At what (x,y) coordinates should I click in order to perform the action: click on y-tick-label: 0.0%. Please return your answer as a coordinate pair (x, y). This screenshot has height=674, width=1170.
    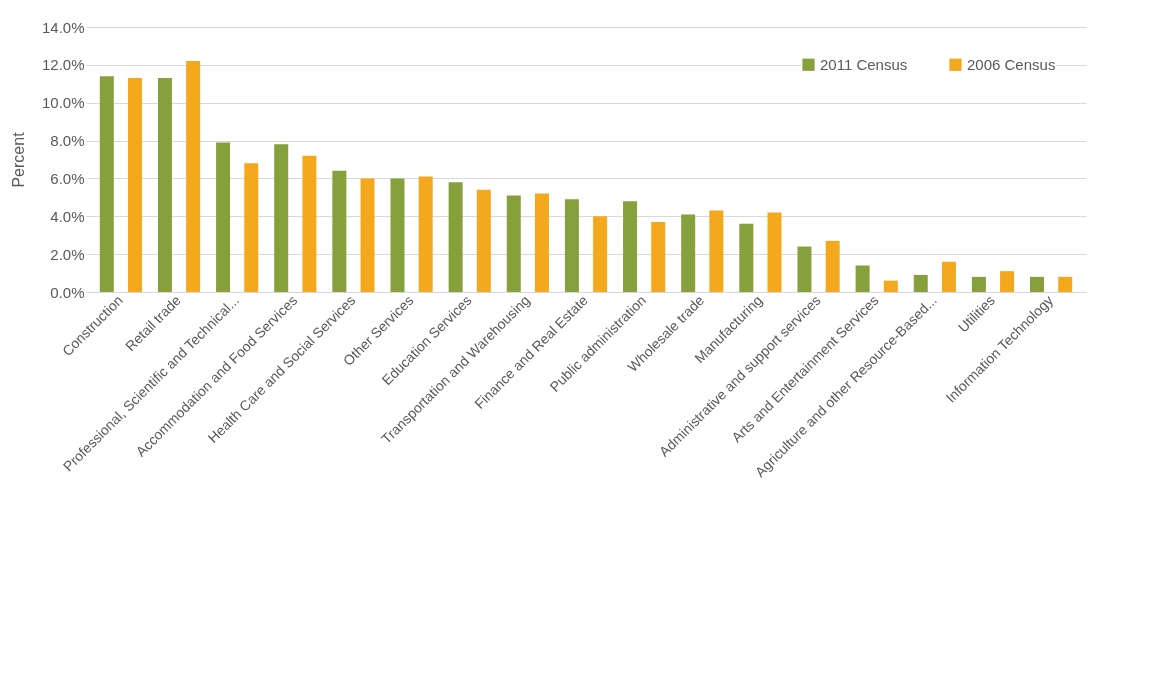
    Looking at the image, I should click on (67, 292).